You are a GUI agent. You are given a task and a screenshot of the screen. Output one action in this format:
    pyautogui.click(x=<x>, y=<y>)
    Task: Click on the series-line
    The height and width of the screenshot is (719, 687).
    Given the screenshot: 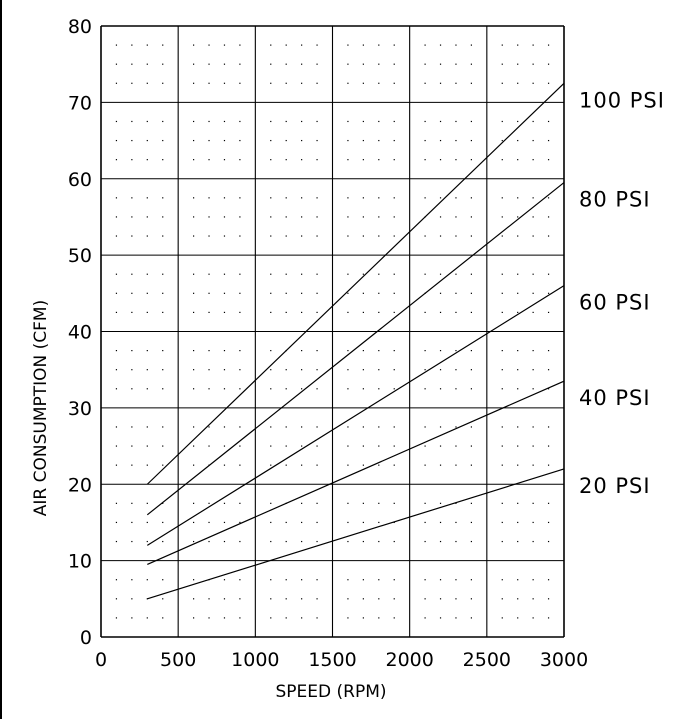 What is the action you would take?
    pyautogui.click(x=356, y=534)
    